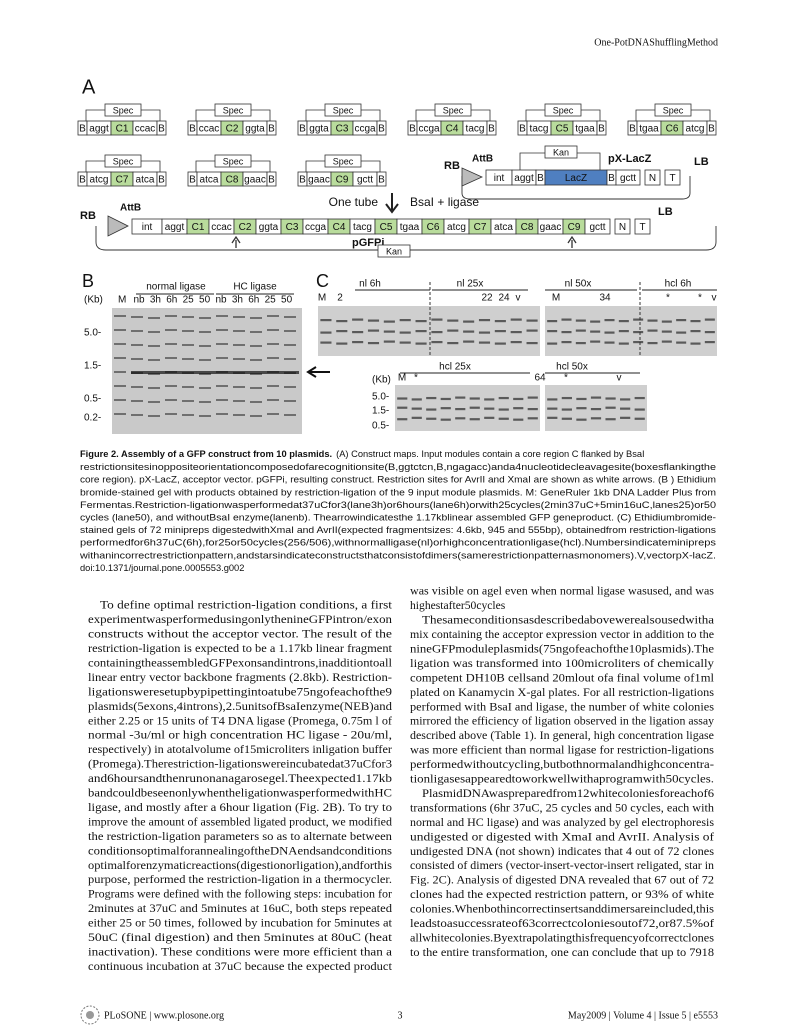 The height and width of the screenshot is (1033, 800). What do you see at coordinates (572, 367) in the screenshot?
I see `gel-title: hcl 50x` at bounding box center [572, 367].